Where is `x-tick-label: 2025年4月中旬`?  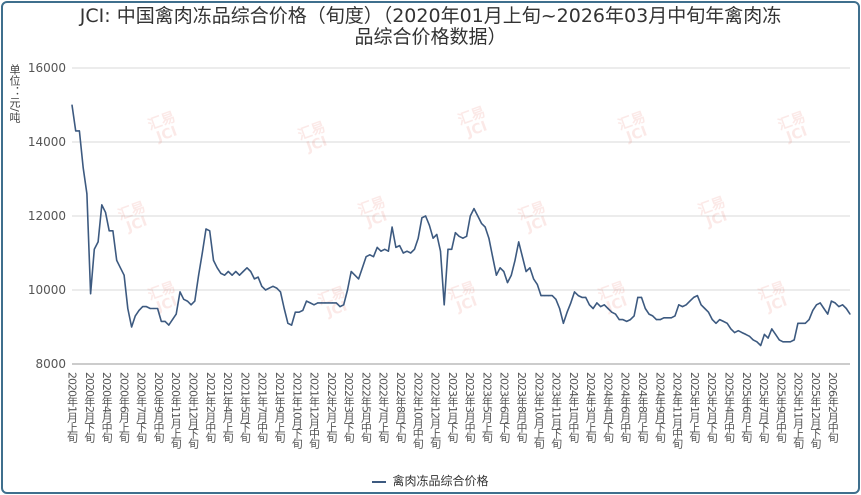
x-tick-label: 2025年4月中旬 is located at coordinates (728, 408).